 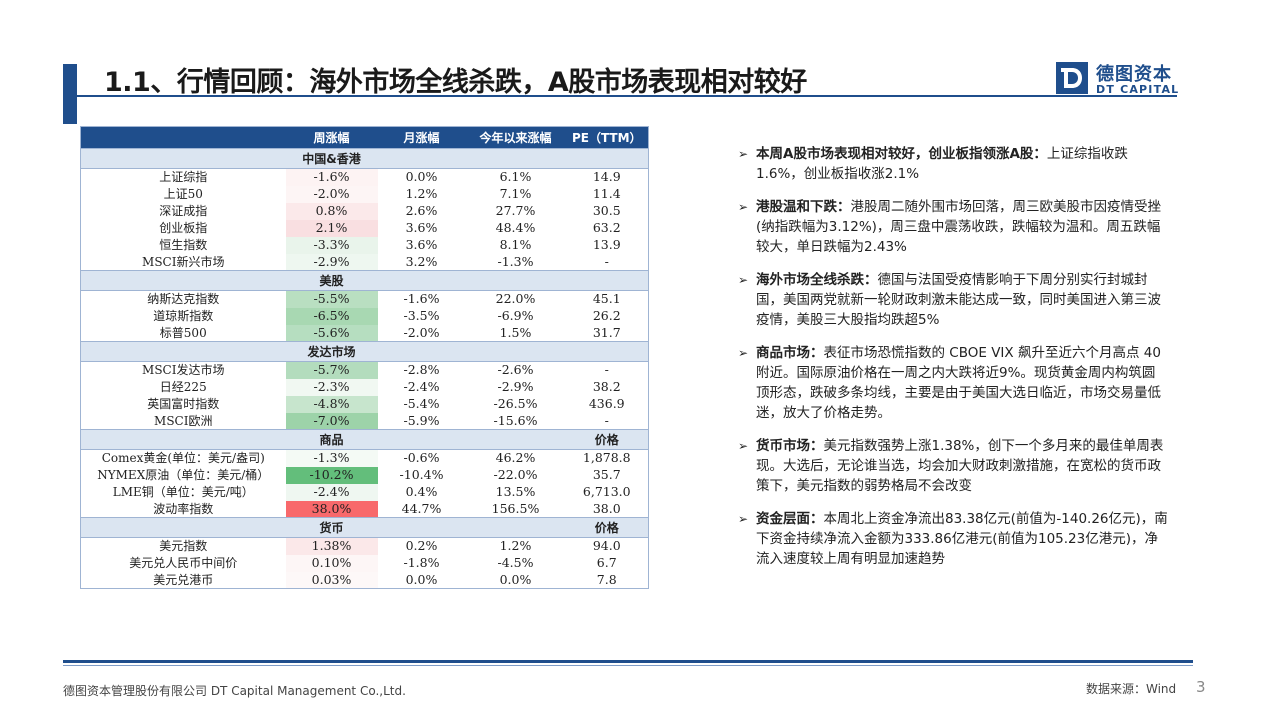 I want to click on table-row: 纳斯达克指数 -5.5% -1.6% 22.0% 45.1, so click(x=365, y=299).